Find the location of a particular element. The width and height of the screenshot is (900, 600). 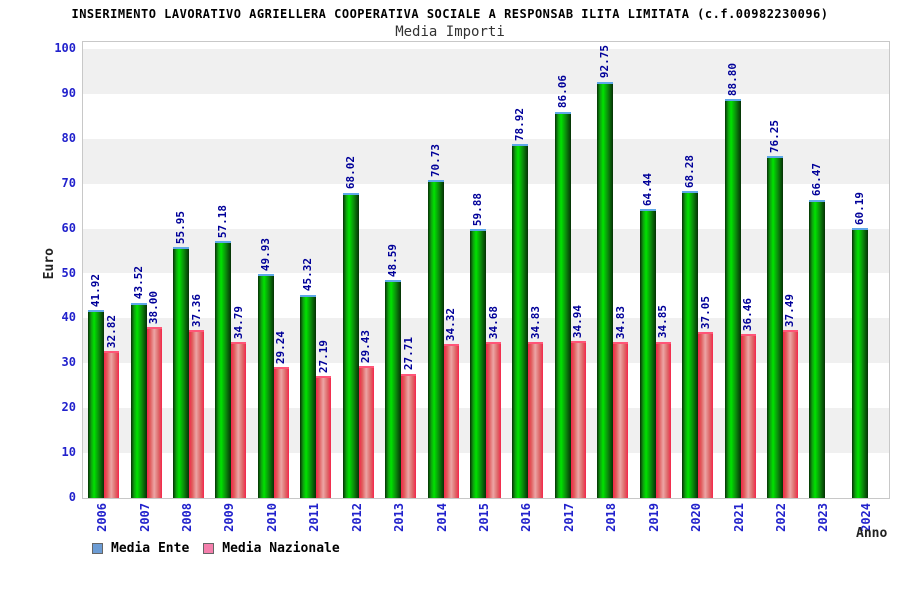

plot-band is located at coordinates (486, 71).